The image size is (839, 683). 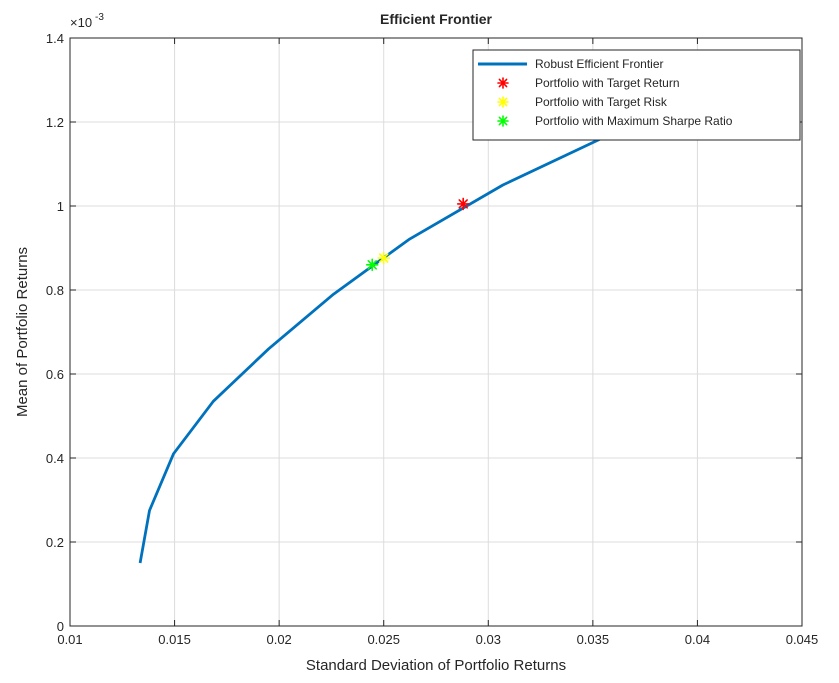 What do you see at coordinates (372, 265) in the screenshot?
I see `marker-max-sharpe` at bounding box center [372, 265].